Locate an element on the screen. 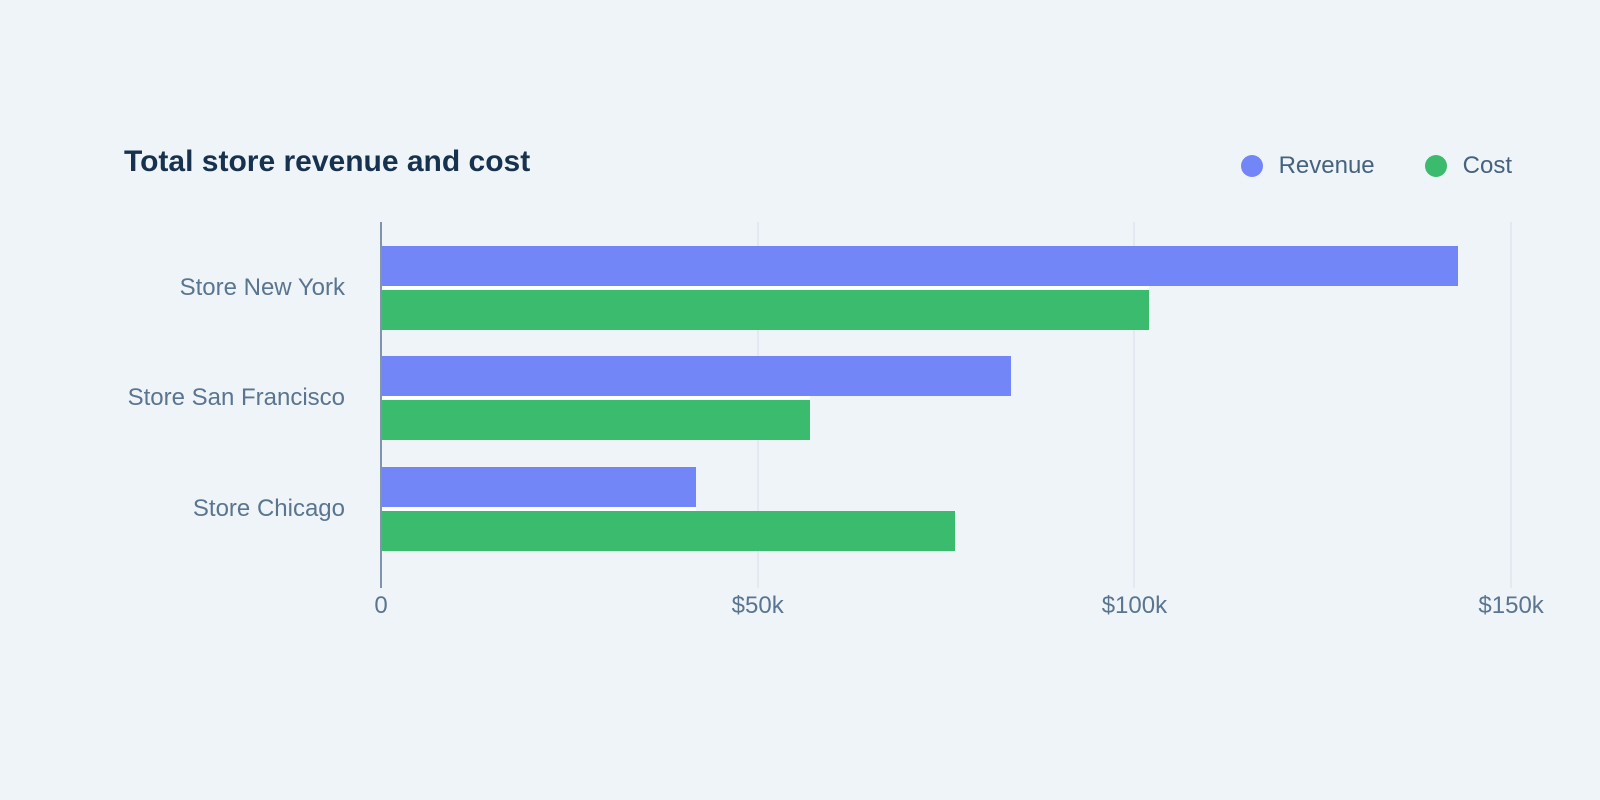 The height and width of the screenshot is (800, 1600). category-label-store-new-york: Store New York is located at coordinates (262, 287).